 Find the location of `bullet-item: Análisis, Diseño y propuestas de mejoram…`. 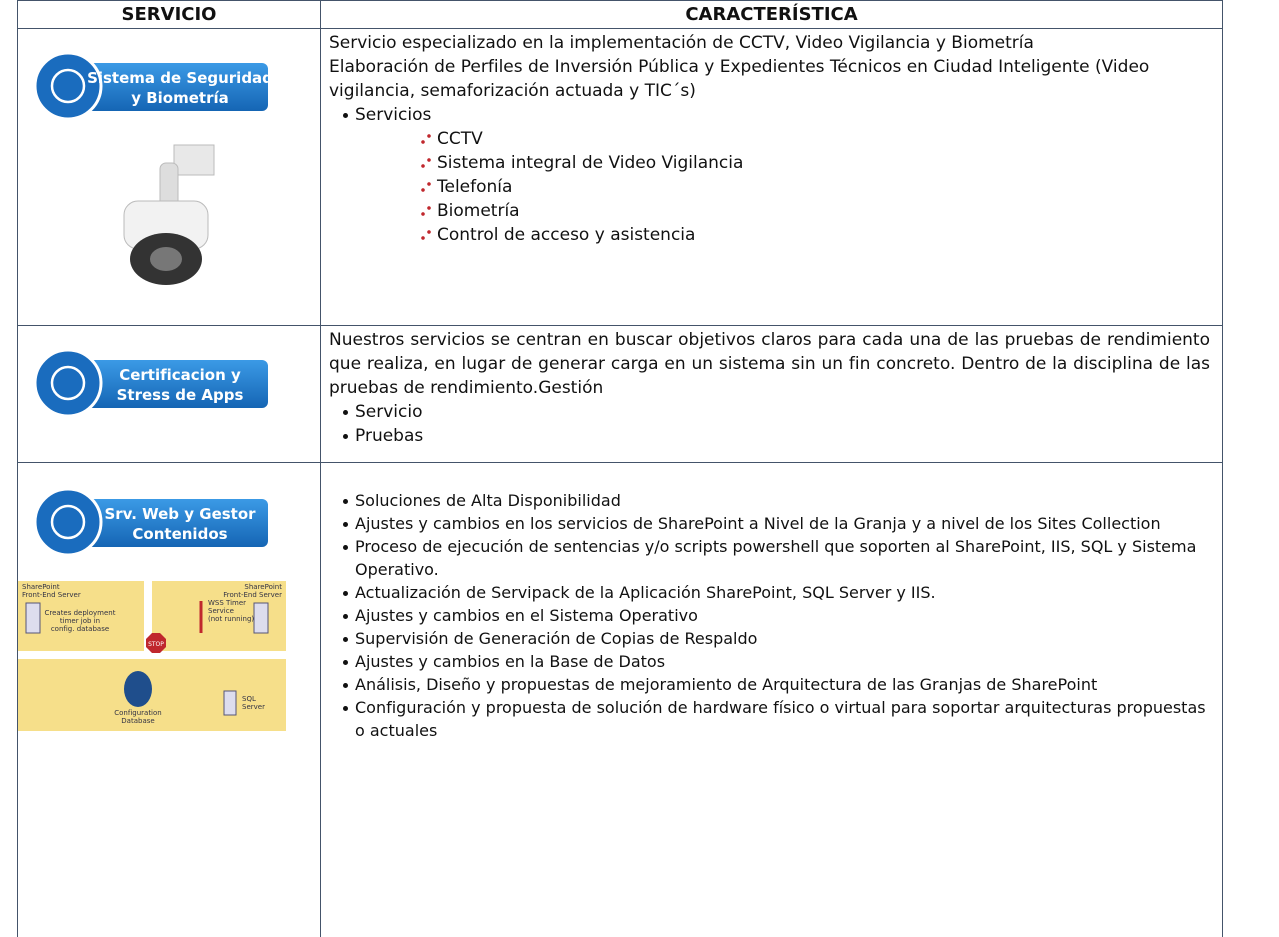

bullet-item: Análisis, Diseño y propuestas de mejoram… is located at coordinates (776, 684).